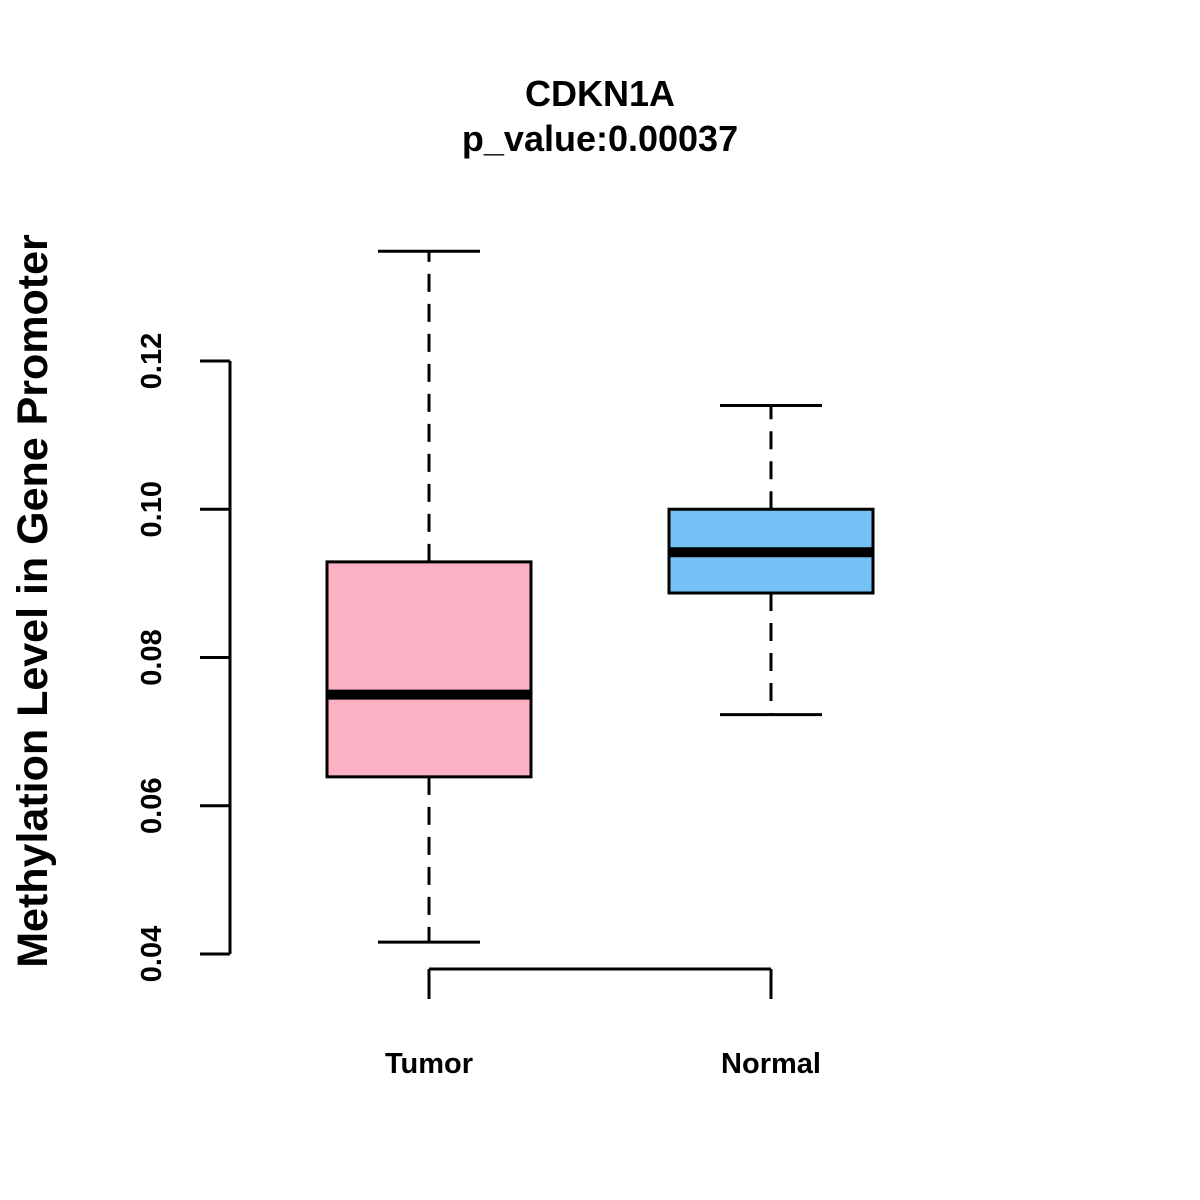 Image resolution: width=1200 pixels, height=1200 pixels. What do you see at coordinates (771, 1064) in the screenshot?
I see `x-tick-label: Normal` at bounding box center [771, 1064].